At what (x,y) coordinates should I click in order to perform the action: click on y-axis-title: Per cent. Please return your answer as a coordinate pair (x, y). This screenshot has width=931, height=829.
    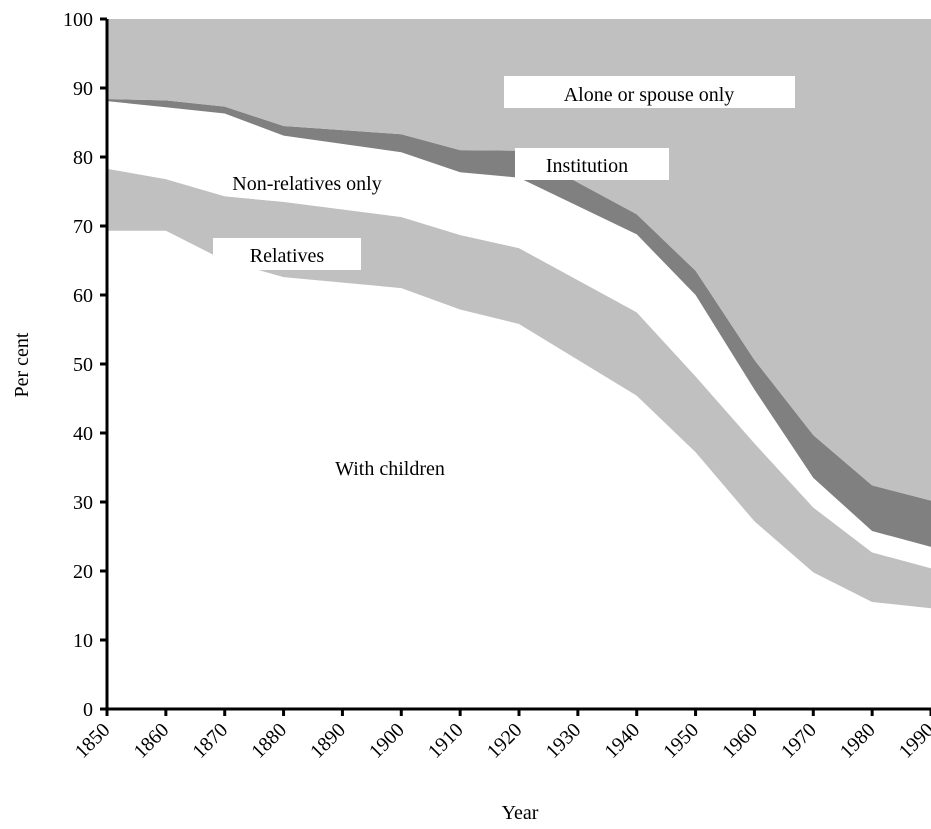
    Looking at the image, I should click on (22, 364).